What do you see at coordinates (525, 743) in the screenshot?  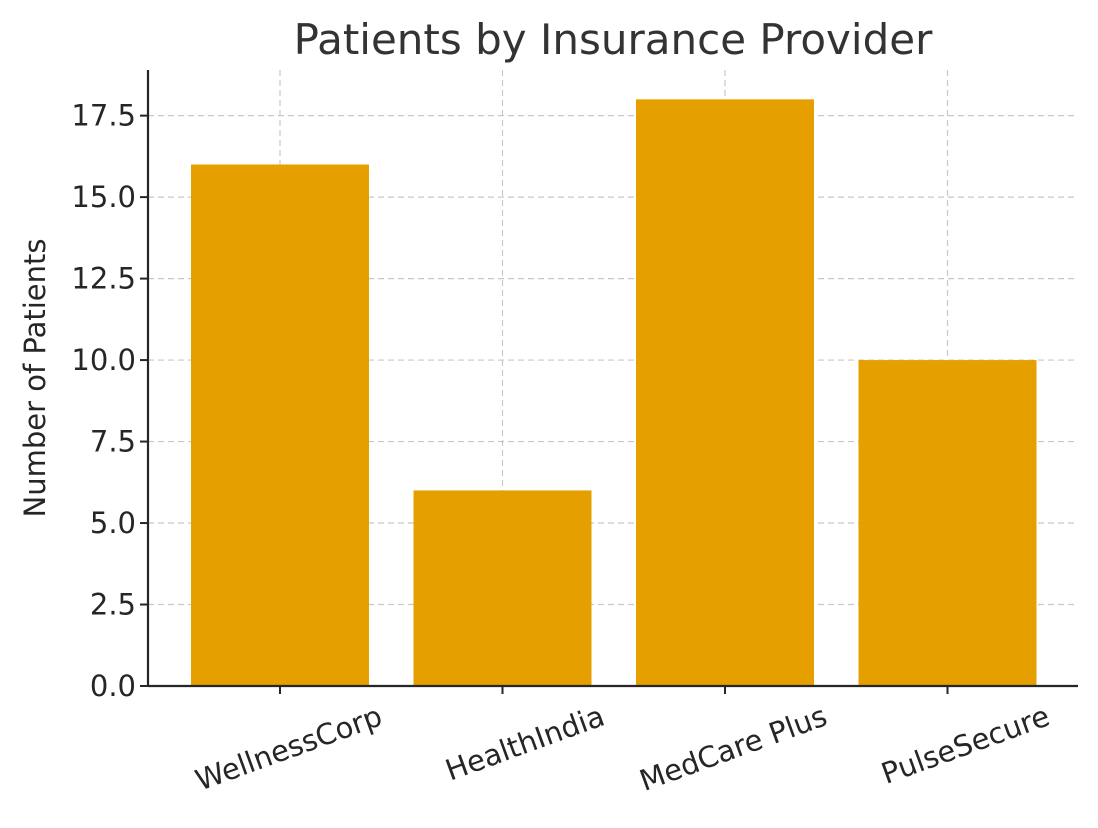 I see `x-tick-label: HealthIndia` at bounding box center [525, 743].